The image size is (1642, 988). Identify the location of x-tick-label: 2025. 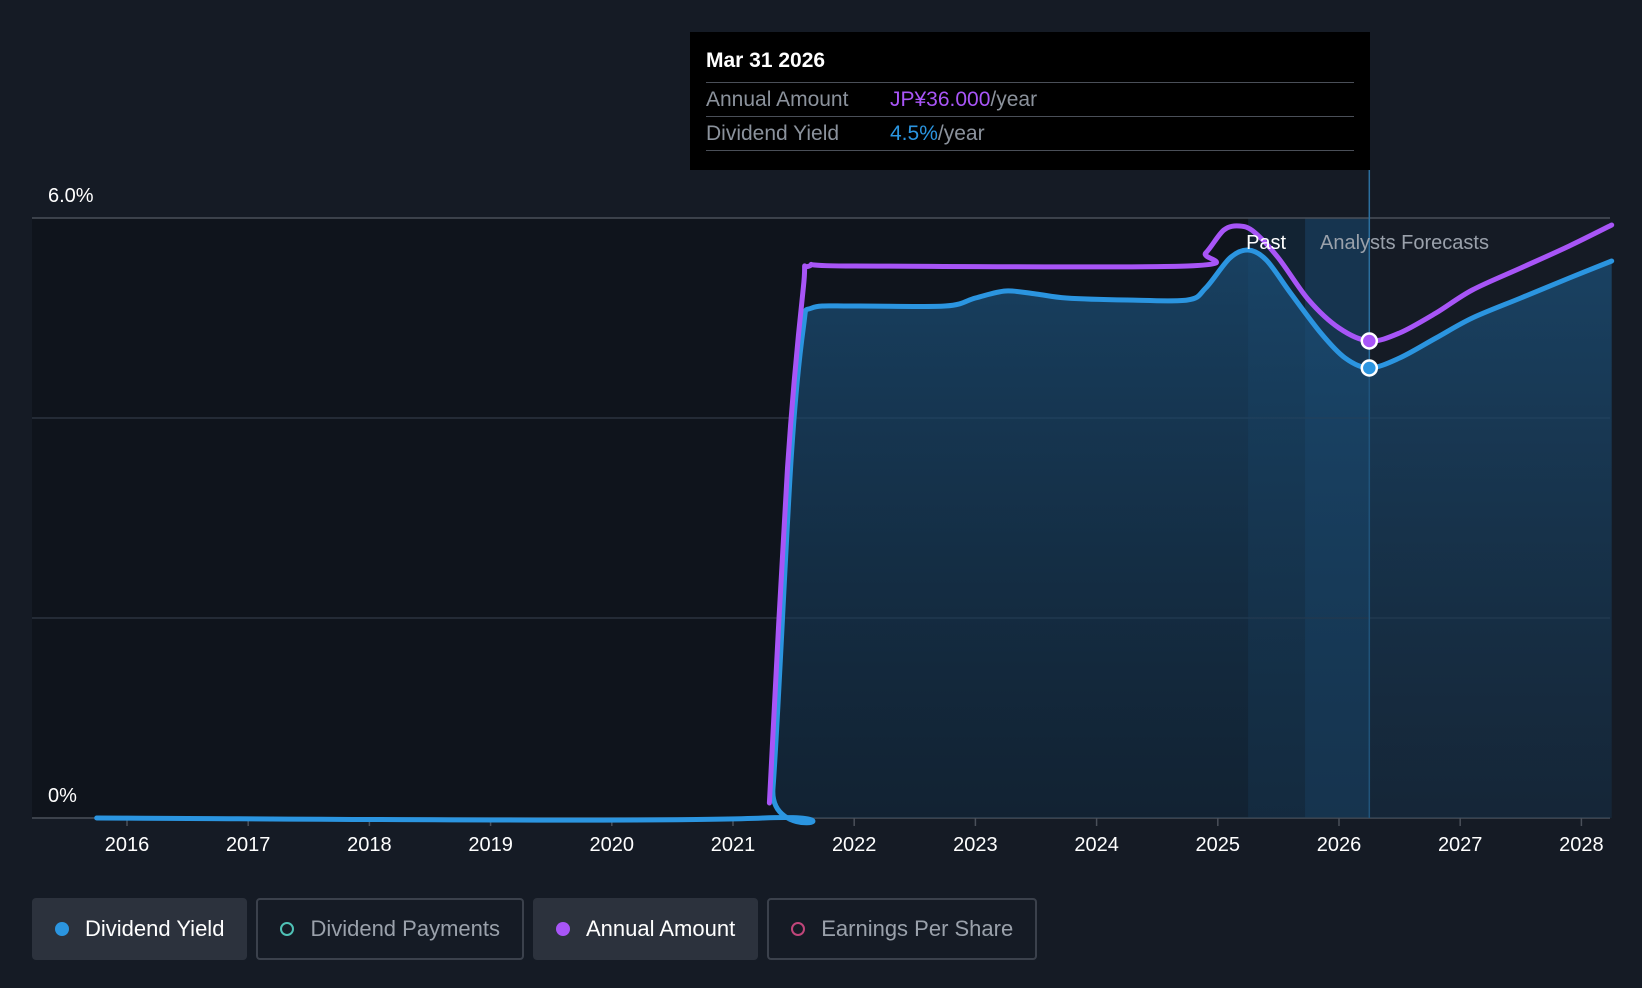
(1218, 845).